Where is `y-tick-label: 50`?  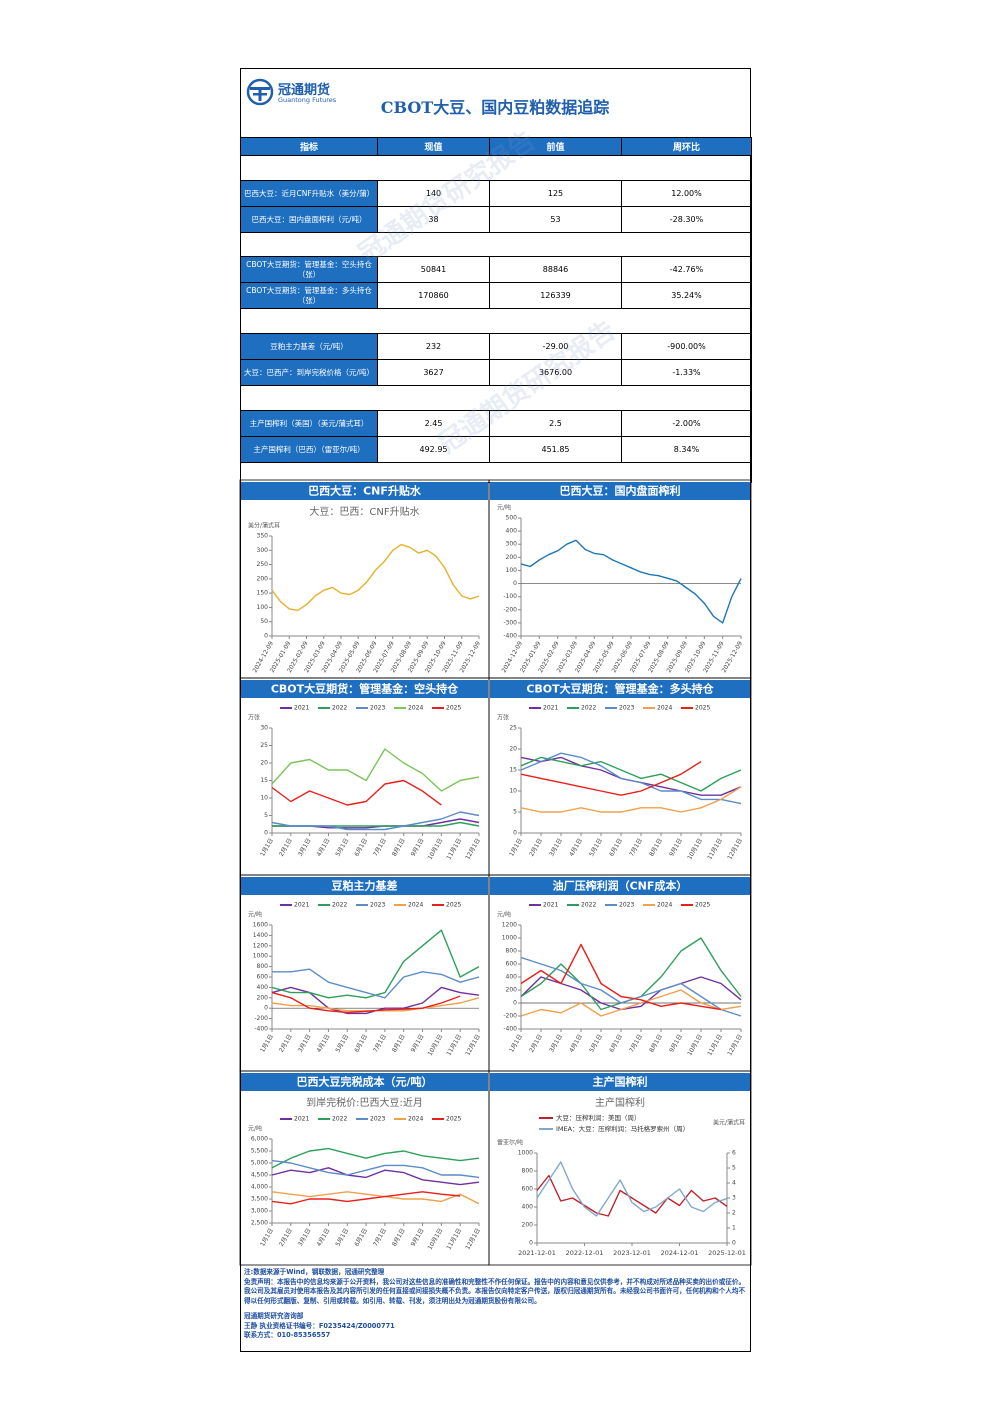
y-tick-label: 50 is located at coordinates (264, 621).